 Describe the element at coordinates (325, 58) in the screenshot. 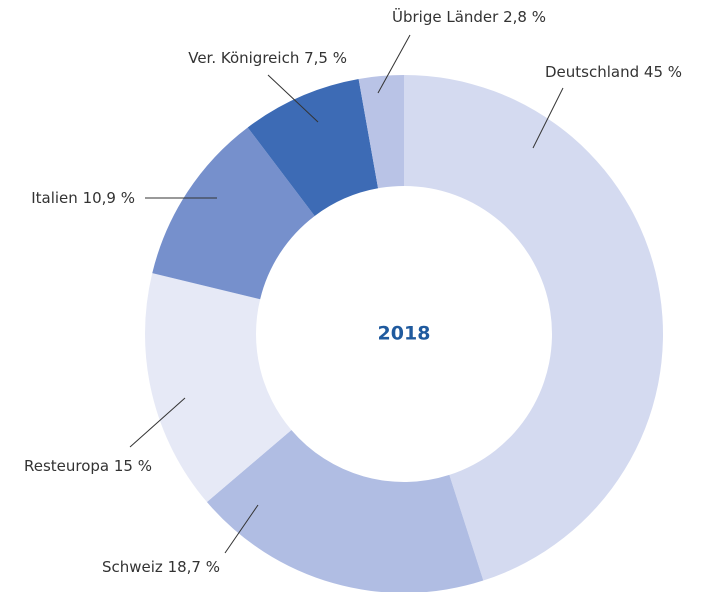

I see `value-label: 7,5 %` at that location.